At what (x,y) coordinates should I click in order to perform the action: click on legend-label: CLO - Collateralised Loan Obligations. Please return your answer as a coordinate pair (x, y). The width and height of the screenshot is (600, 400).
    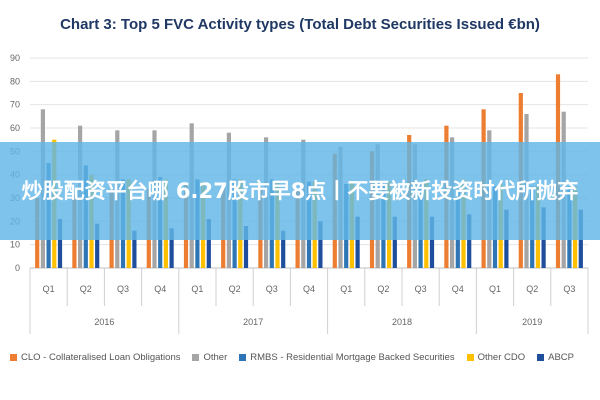
    Looking at the image, I should click on (101, 357).